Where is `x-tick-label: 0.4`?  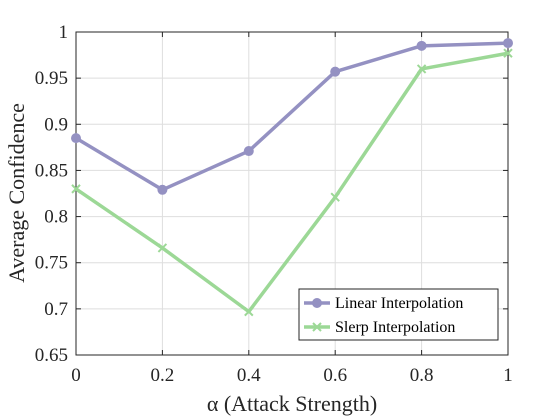
x-tick-label: 0.4 is located at coordinates (249, 375).